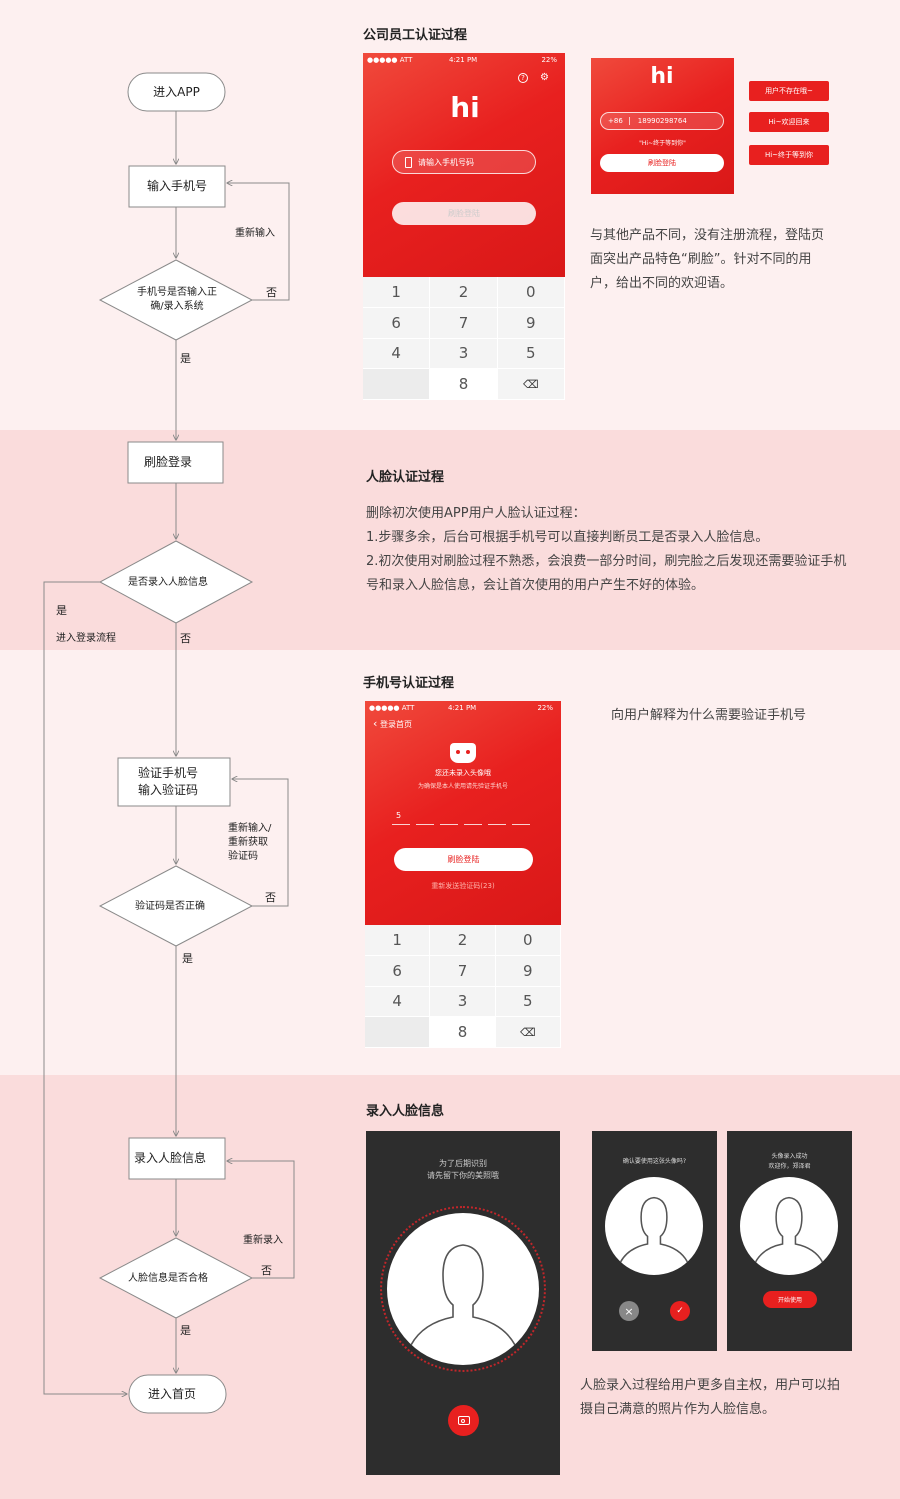 This screenshot has width=900, height=1499. What do you see at coordinates (170, 906) in the screenshot?
I see `node-code-check: 验证码是否正确` at bounding box center [170, 906].